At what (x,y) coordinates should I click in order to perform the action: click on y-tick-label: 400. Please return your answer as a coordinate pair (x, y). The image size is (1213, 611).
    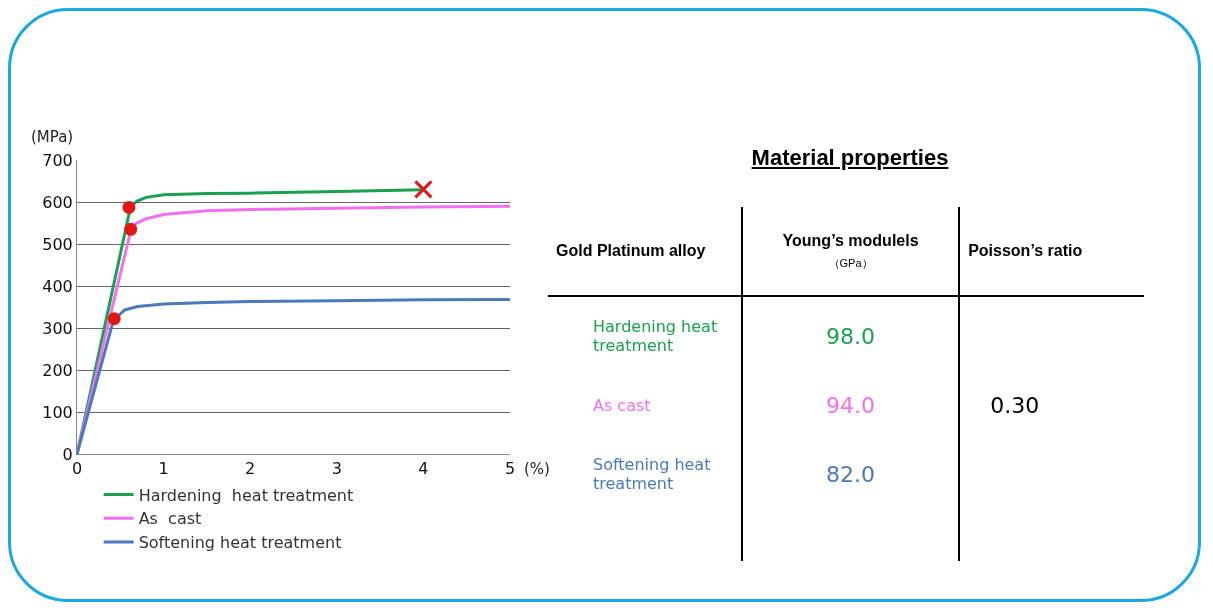
    Looking at the image, I should click on (57, 286).